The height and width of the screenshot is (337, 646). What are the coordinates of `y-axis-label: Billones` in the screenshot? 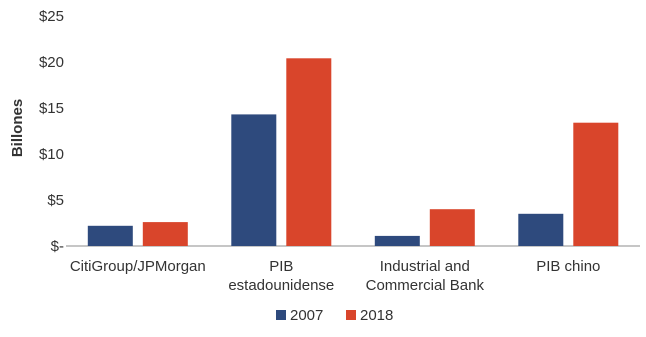 It's located at (17, 128).